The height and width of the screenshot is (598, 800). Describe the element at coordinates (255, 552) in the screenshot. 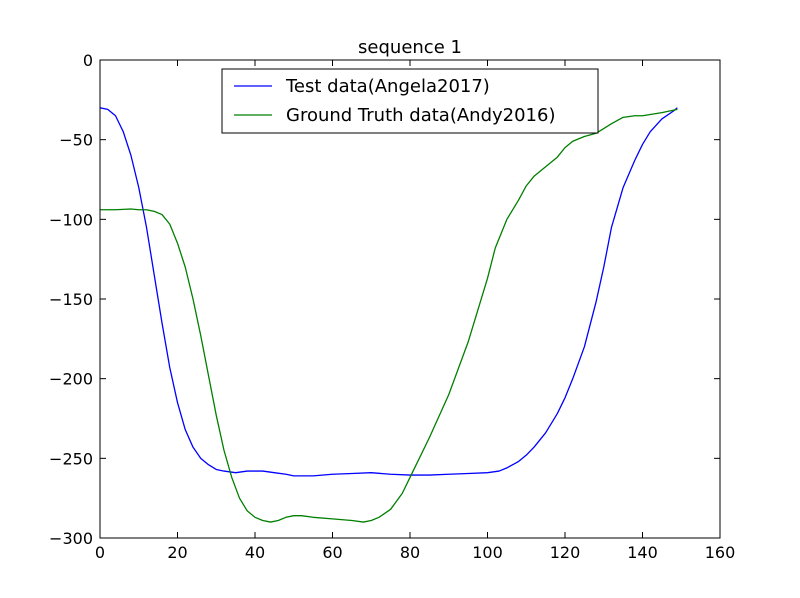

I see `x-tick-label: 40` at that location.